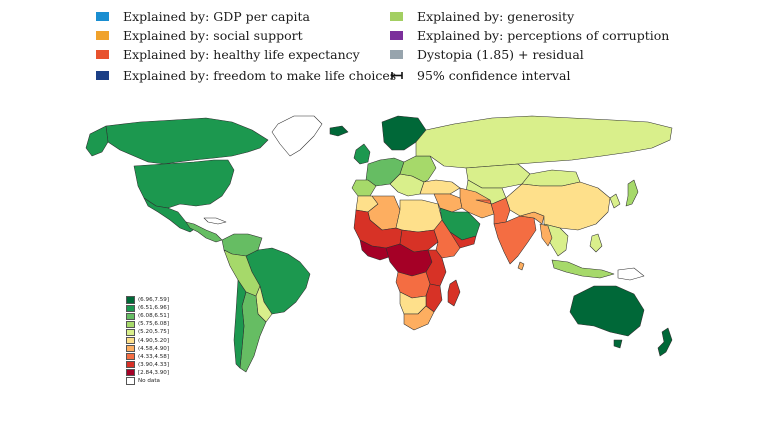  What do you see at coordinates (154, 332) in the screenshot?
I see `scale-label: (5.20,5.75]` at bounding box center [154, 332].